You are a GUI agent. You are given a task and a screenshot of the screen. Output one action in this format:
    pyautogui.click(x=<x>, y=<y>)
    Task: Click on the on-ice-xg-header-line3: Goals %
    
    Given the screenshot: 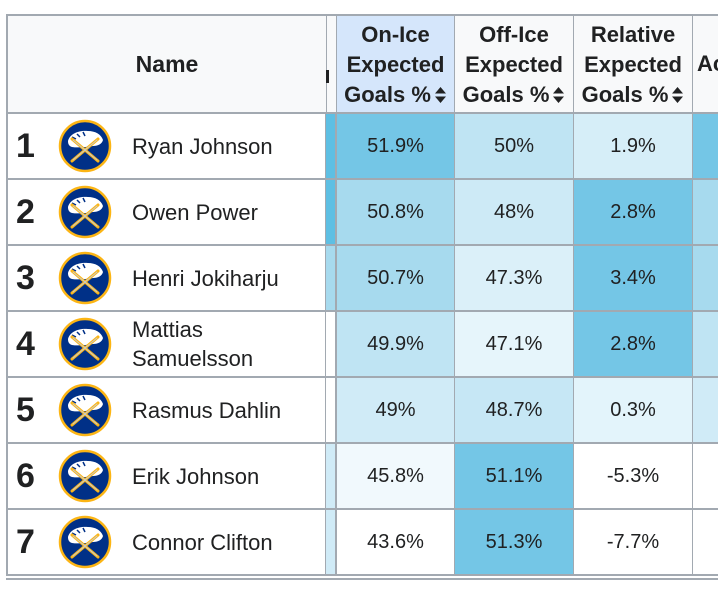 What is the action you would take?
    pyautogui.click(x=387, y=94)
    